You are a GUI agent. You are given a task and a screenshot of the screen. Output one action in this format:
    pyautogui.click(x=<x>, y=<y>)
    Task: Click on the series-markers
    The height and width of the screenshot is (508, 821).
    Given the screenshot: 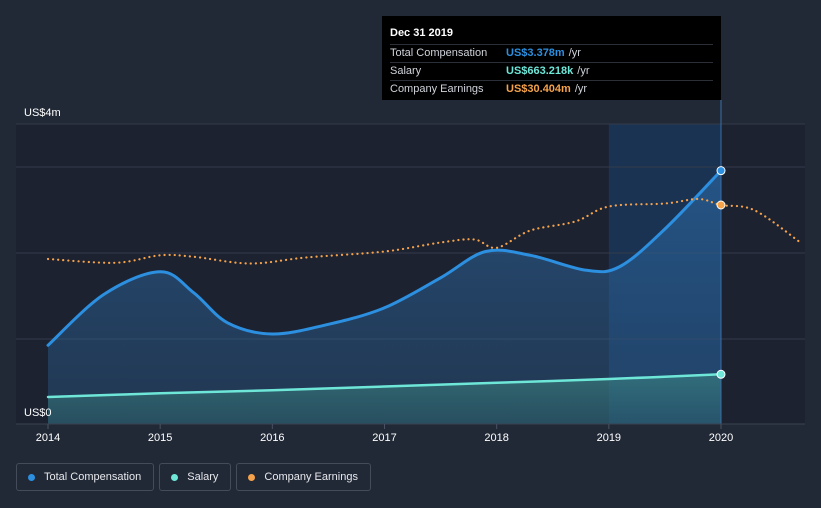 What is the action you would take?
    pyautogui.click(x=721, y=272)
    